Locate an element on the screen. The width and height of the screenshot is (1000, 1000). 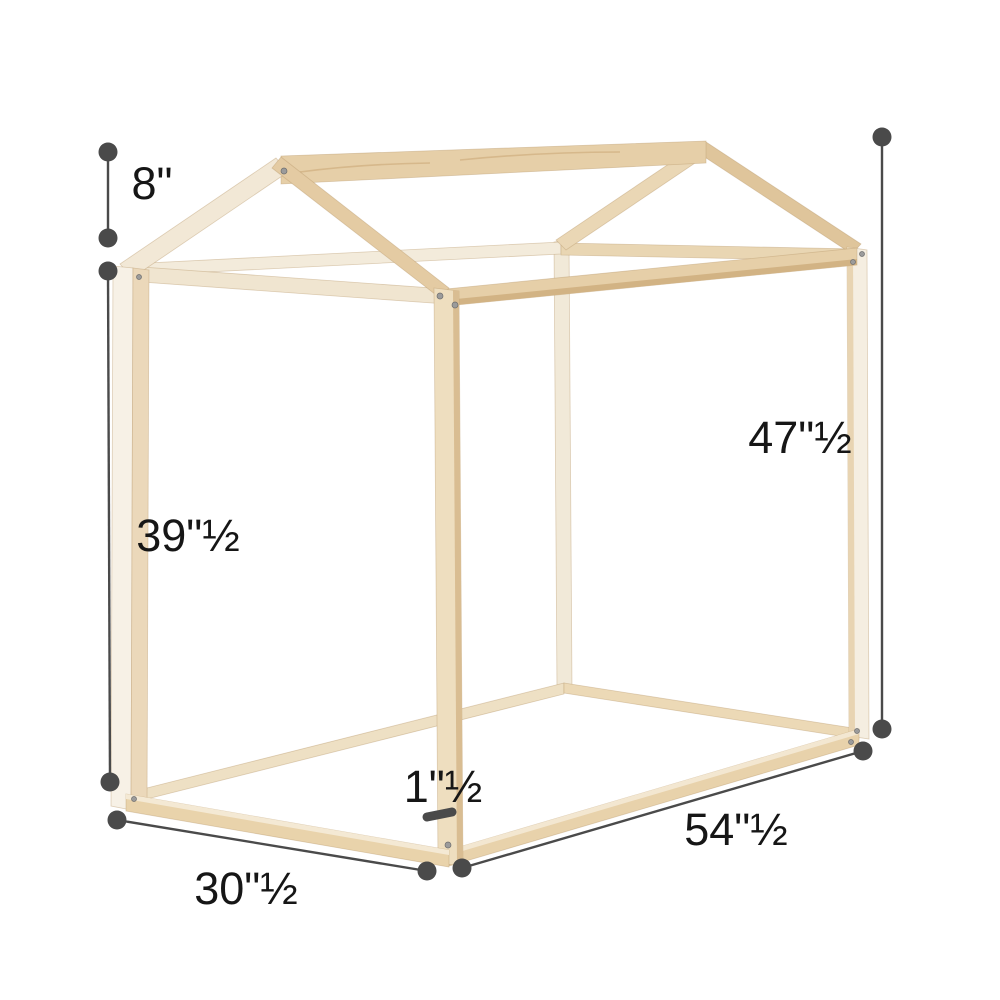
dimension-label-width: 30"½ is located at coordinates (246, 888).